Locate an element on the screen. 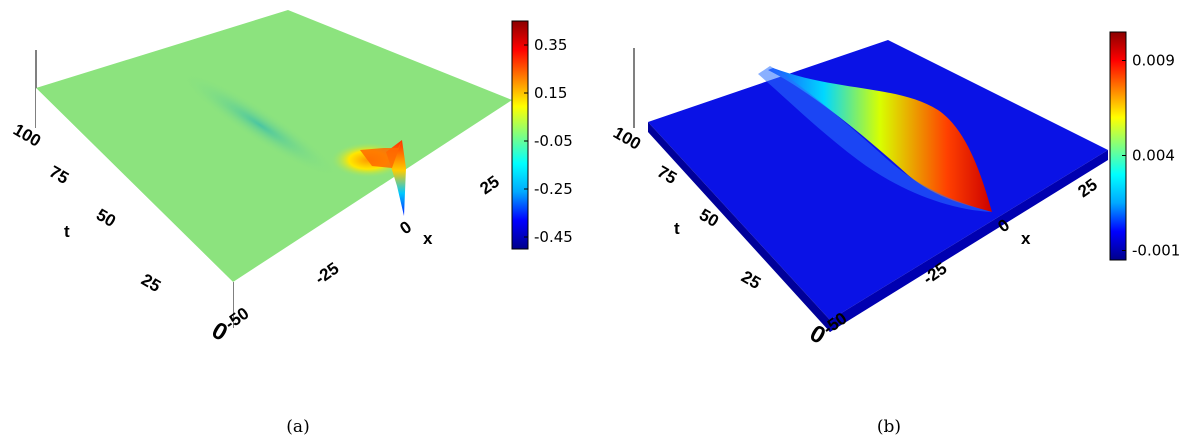 The image size is (1196, 443). surface-ridge is located at coordinates (880, 140).